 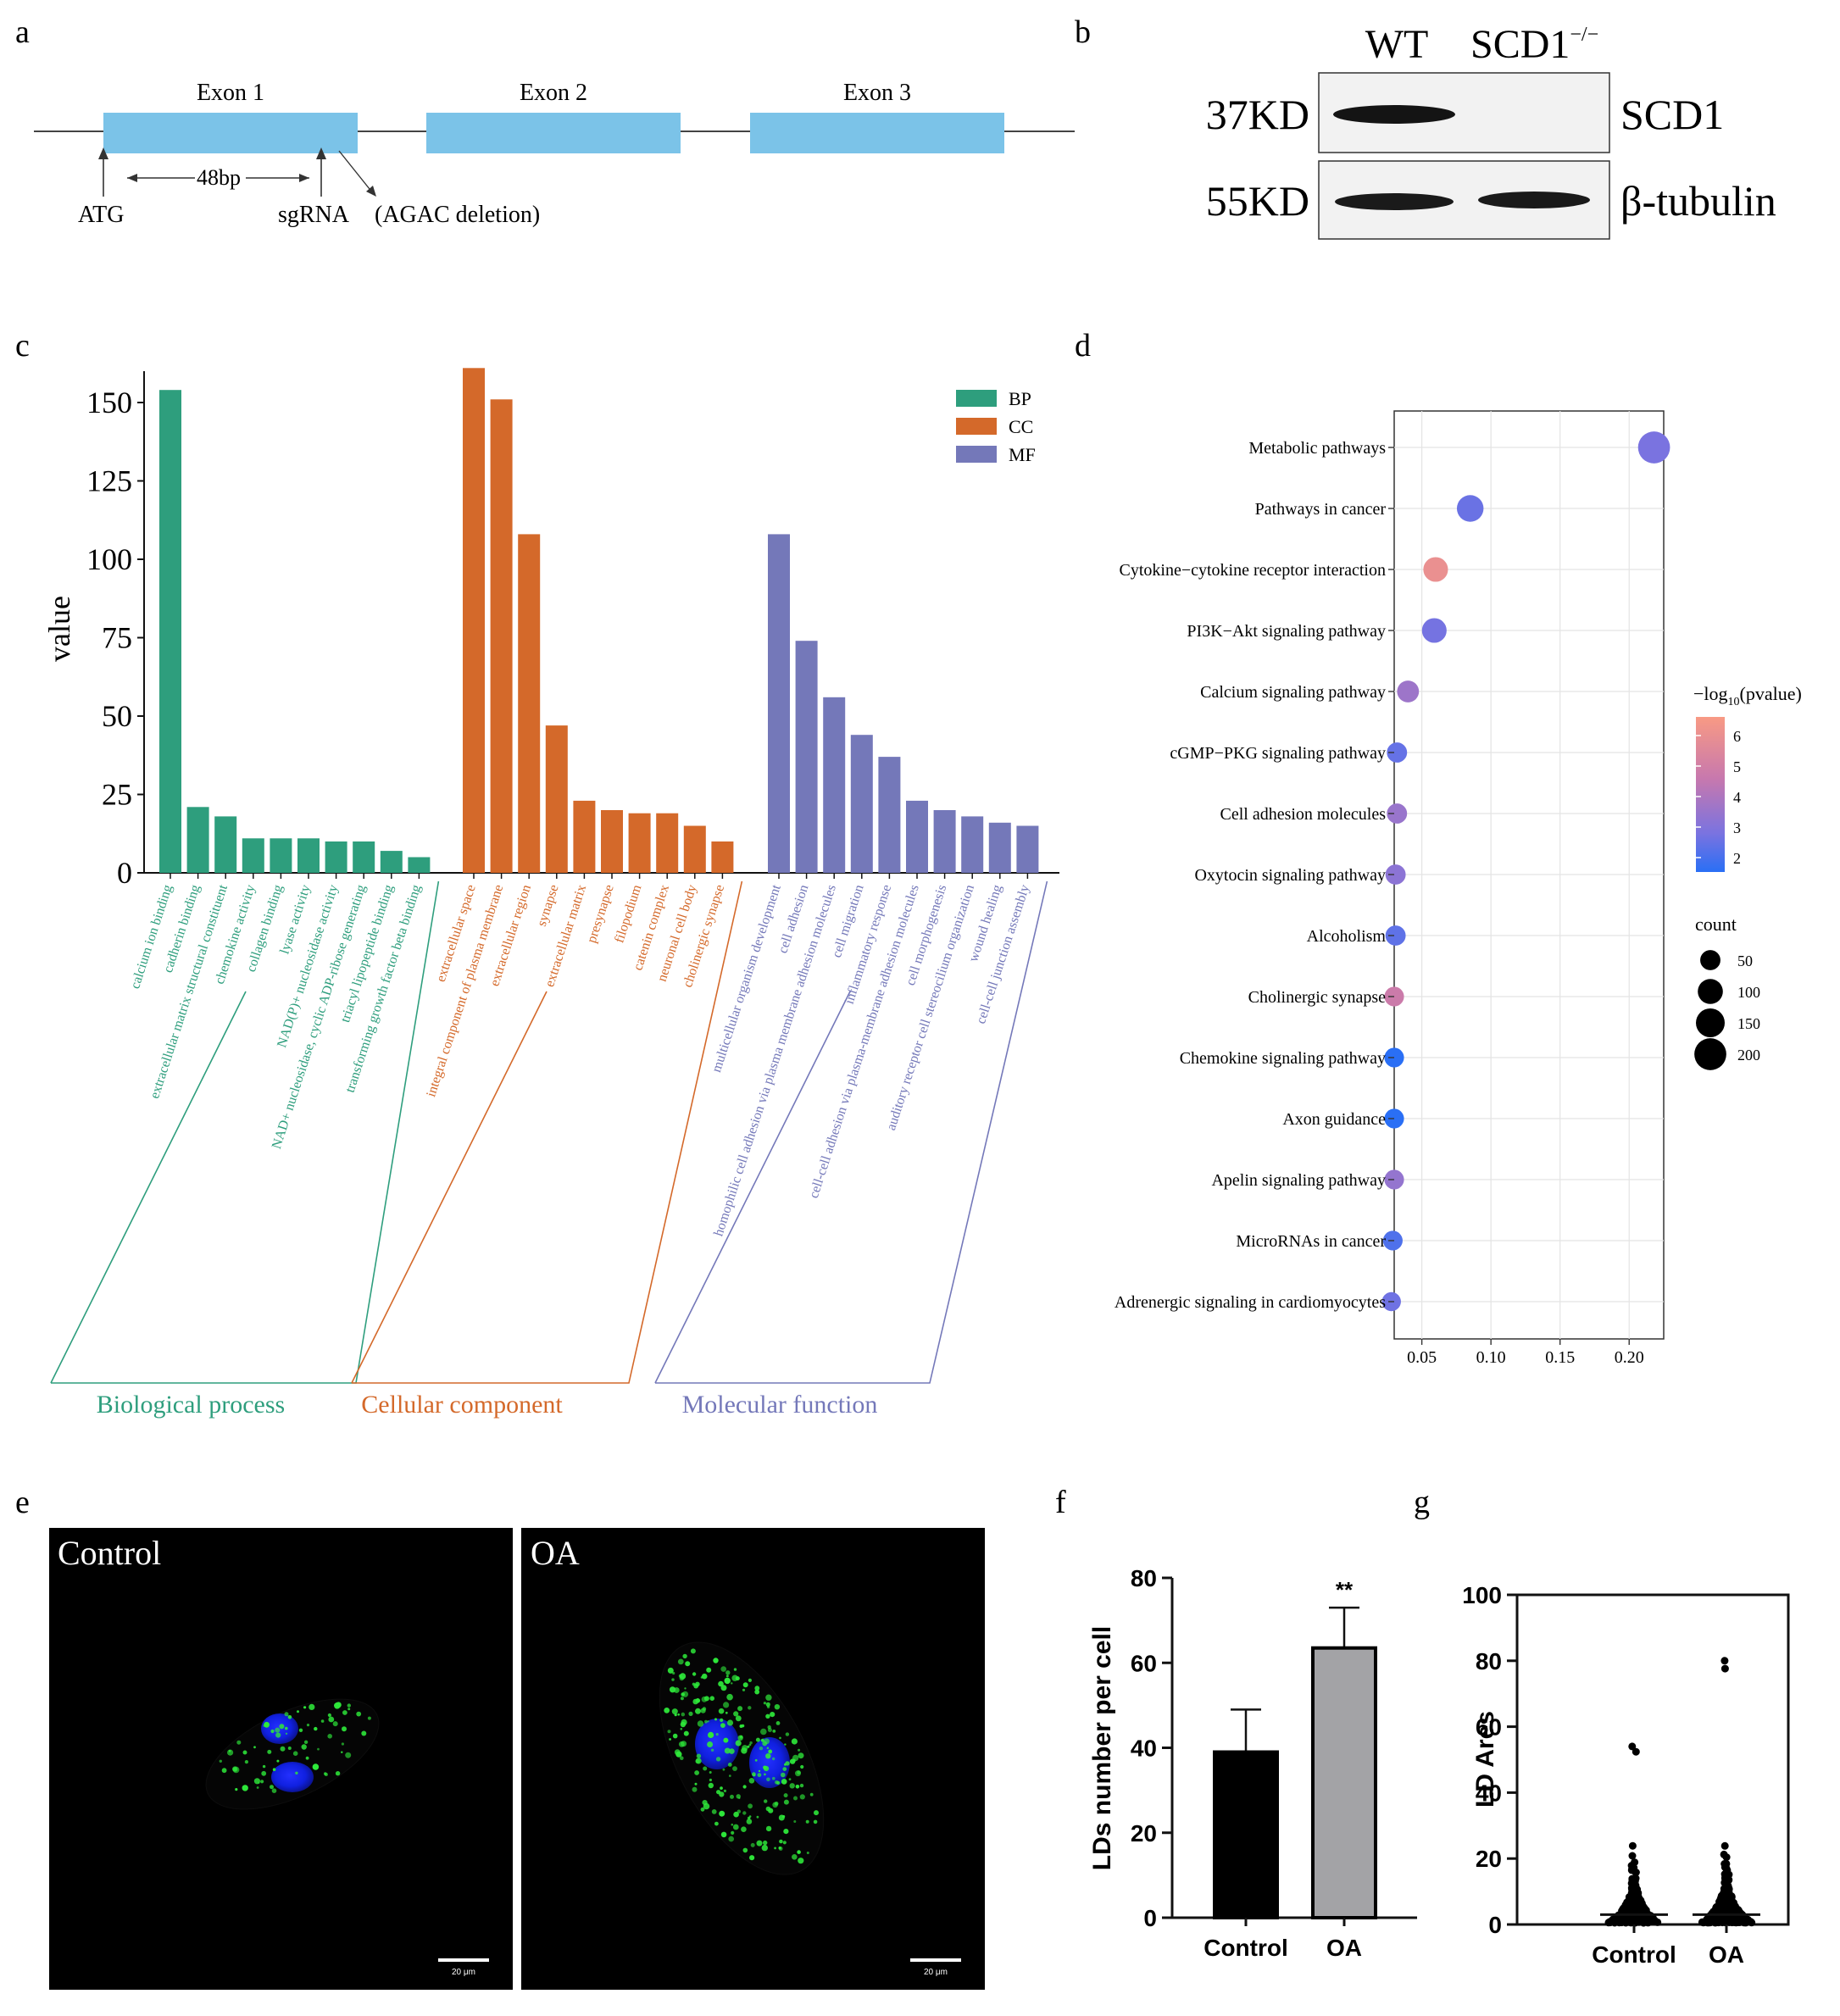 I want to click on ld-area-chart: LD Ares 0 20 40 60 80 100 Control OA, so click(x=1626, y=1775).